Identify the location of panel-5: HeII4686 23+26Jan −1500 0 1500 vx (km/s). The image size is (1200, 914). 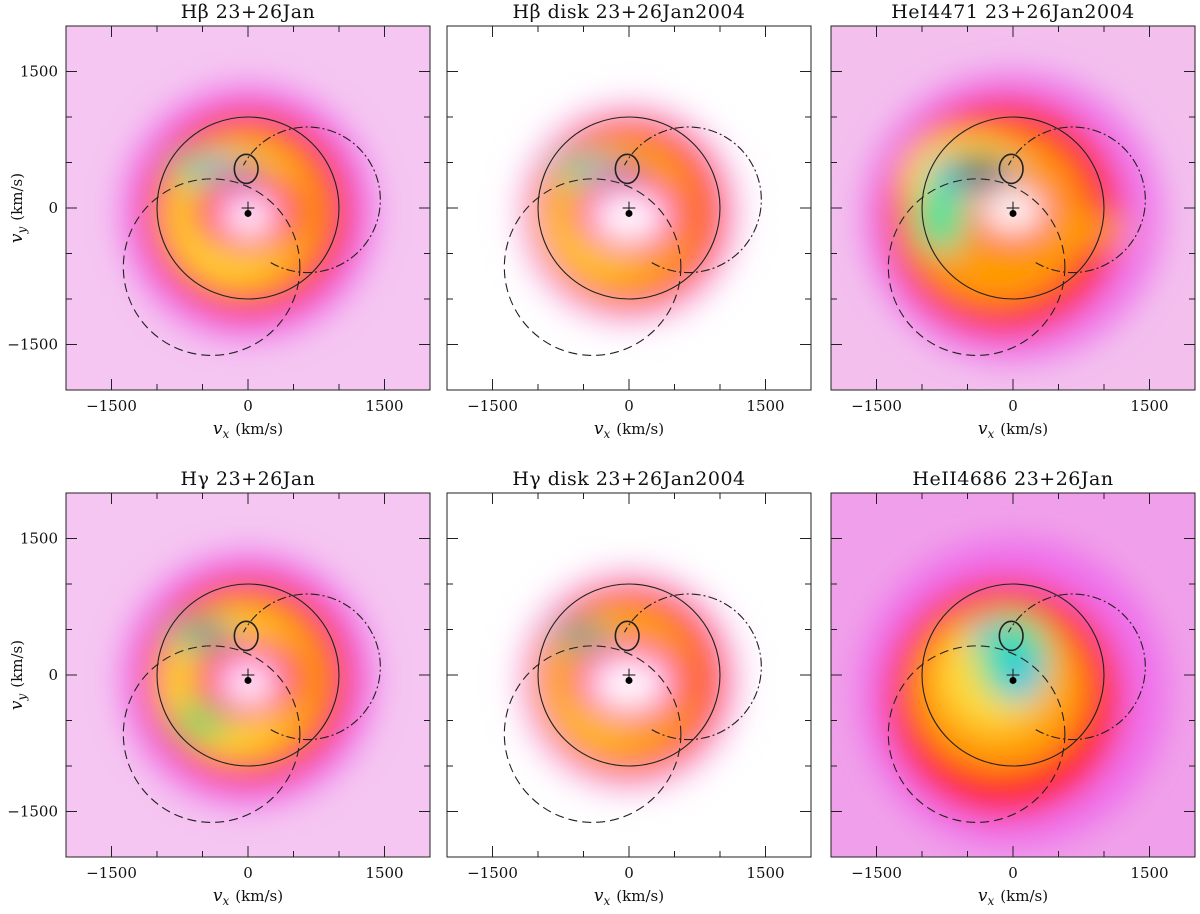
(1013, 688).